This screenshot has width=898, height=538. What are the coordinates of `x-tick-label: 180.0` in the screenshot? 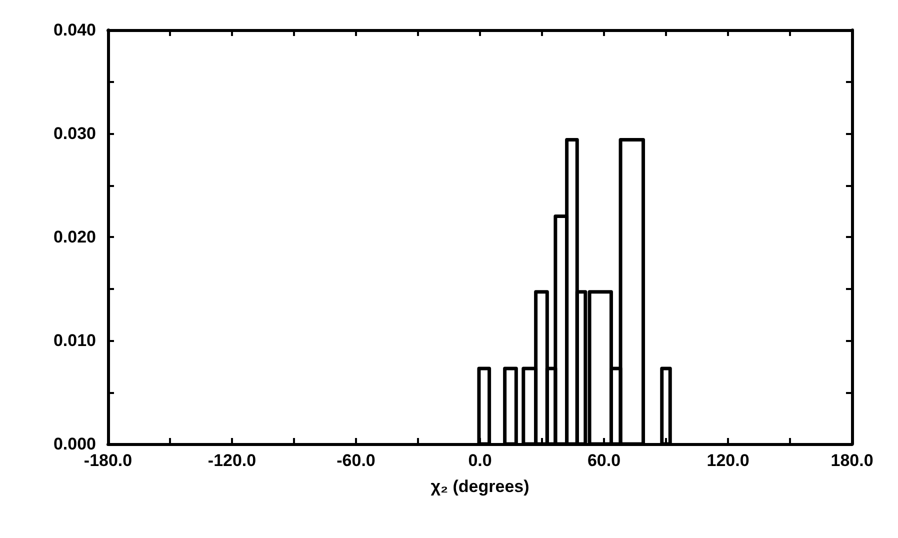 It's located at (852, 460).